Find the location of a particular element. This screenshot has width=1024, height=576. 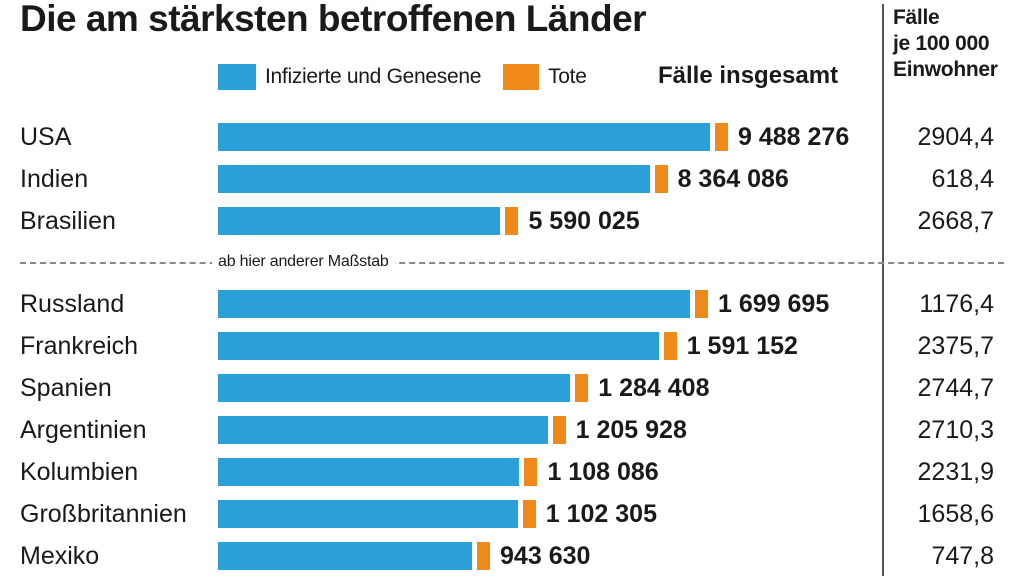

total-label: 1 205 928 is located at coordinates (631, 430).